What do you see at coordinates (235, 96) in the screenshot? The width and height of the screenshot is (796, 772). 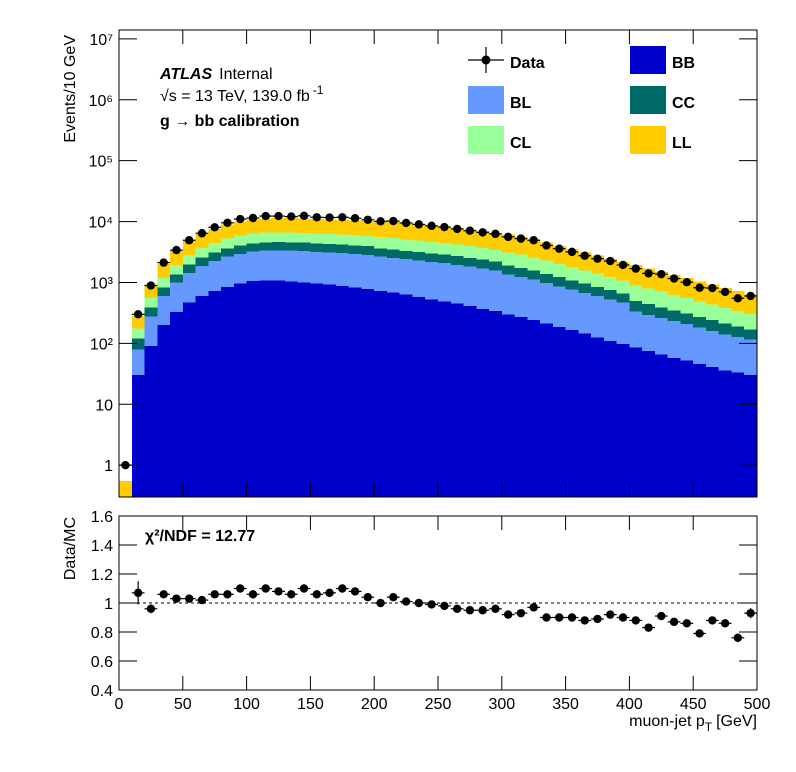 I see `energy: √s = 13 TeV, 139.0 fb` at bounding box center [235, 96].